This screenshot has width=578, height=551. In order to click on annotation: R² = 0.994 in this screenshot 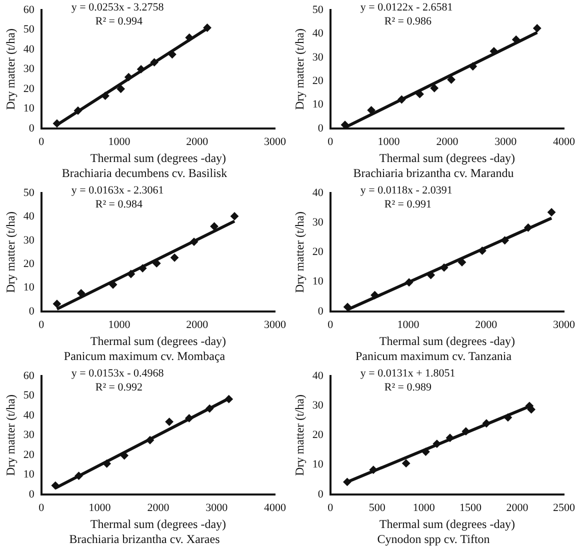, I will do `click(119, 21)`.